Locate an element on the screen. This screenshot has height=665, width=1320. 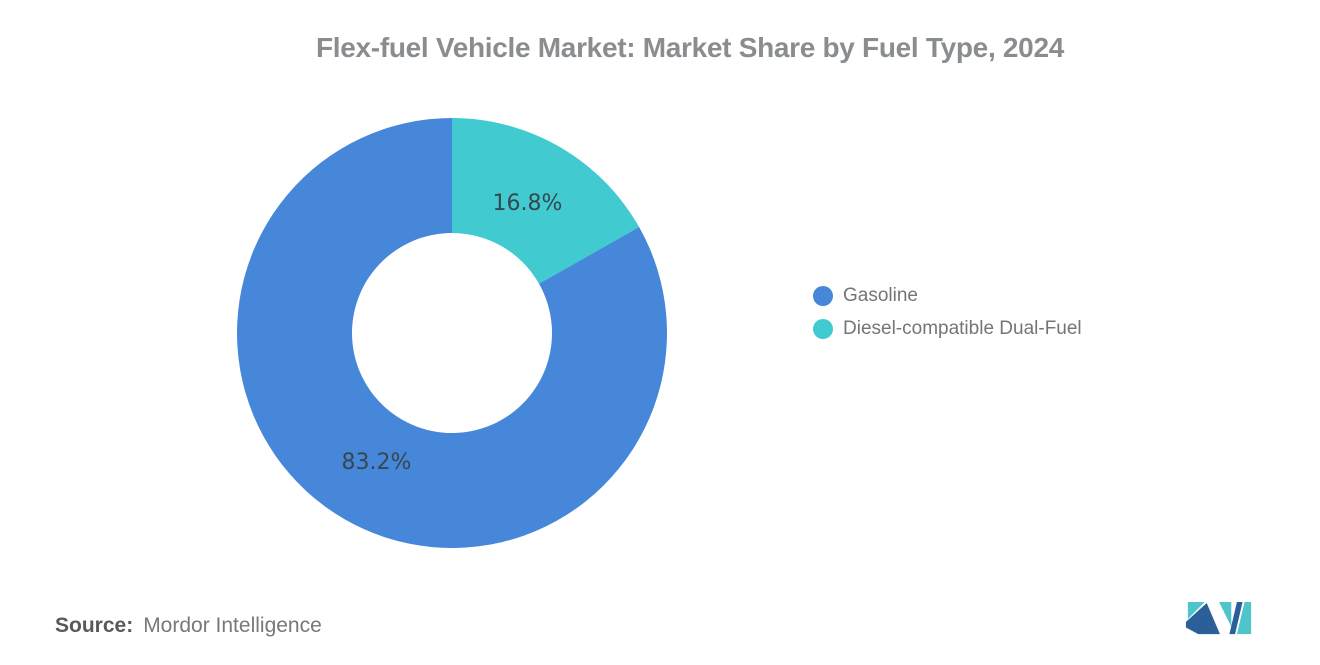
legend-item-diesel-compatible-dual-fuel: Diesel-compatible Dual-Fuel is located at coordinates (947, 328).